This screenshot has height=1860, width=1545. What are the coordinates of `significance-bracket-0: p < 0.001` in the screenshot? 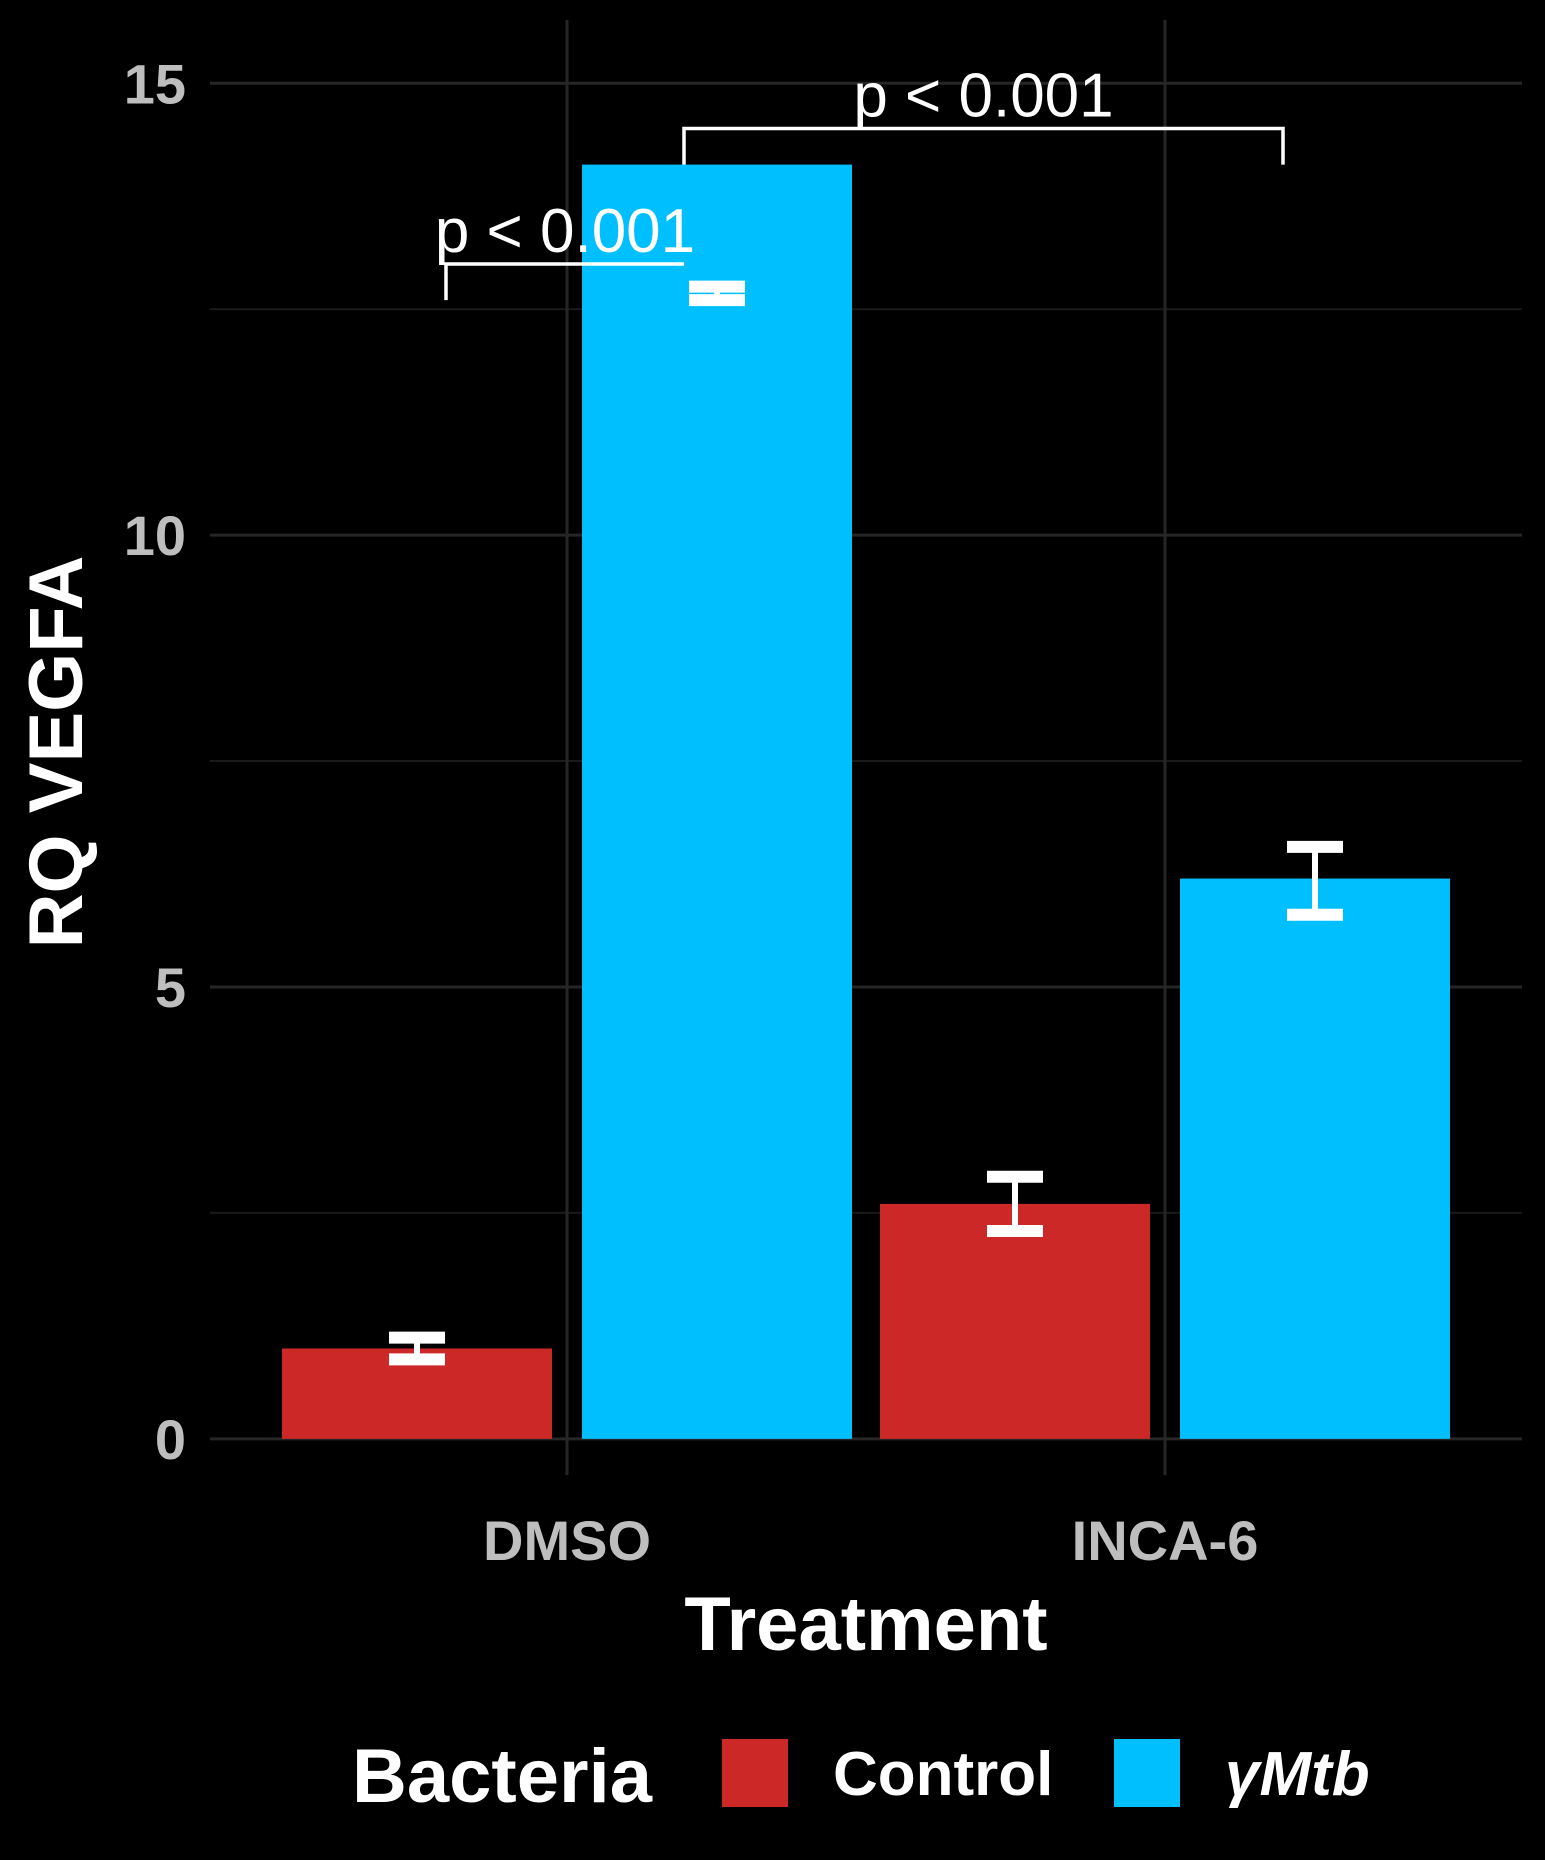 It's located at (565, 249).